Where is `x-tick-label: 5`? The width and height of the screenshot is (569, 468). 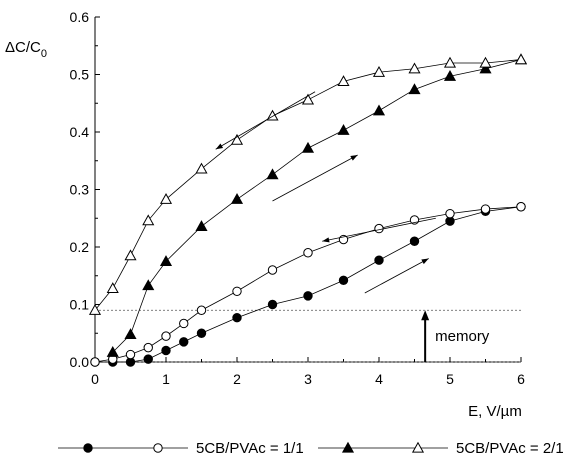
x-tick-label: 5 is located at coordinates (450, 379).